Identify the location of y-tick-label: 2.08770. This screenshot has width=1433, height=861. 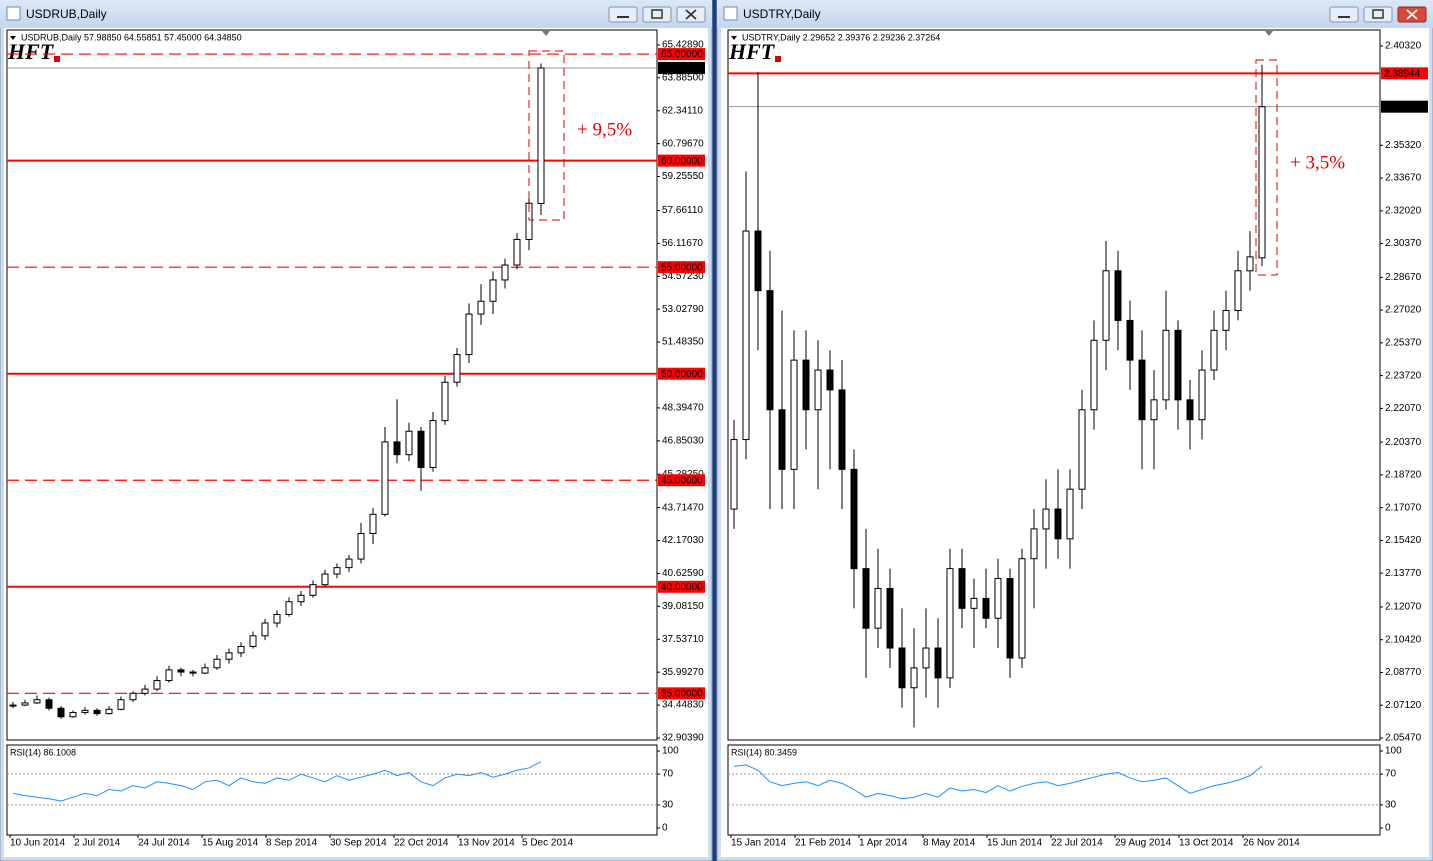
(1403, 672).